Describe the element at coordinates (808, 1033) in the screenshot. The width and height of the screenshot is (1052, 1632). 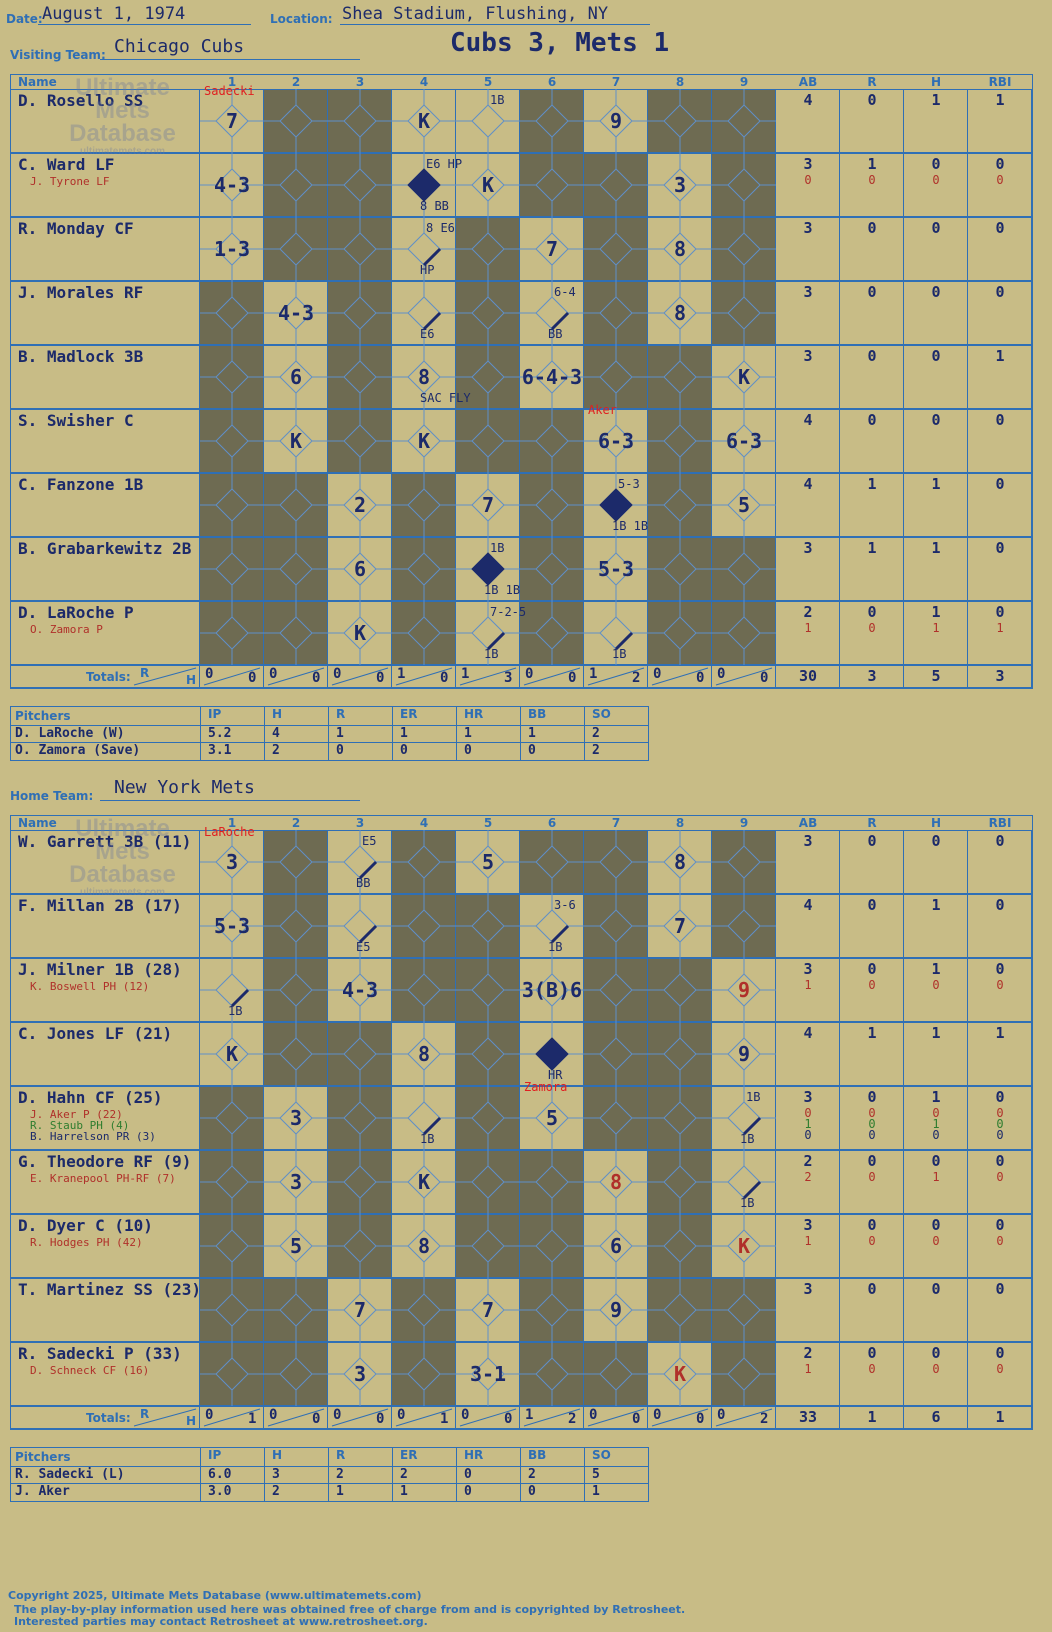
I see `batter-stat-ab: 4` at that location.